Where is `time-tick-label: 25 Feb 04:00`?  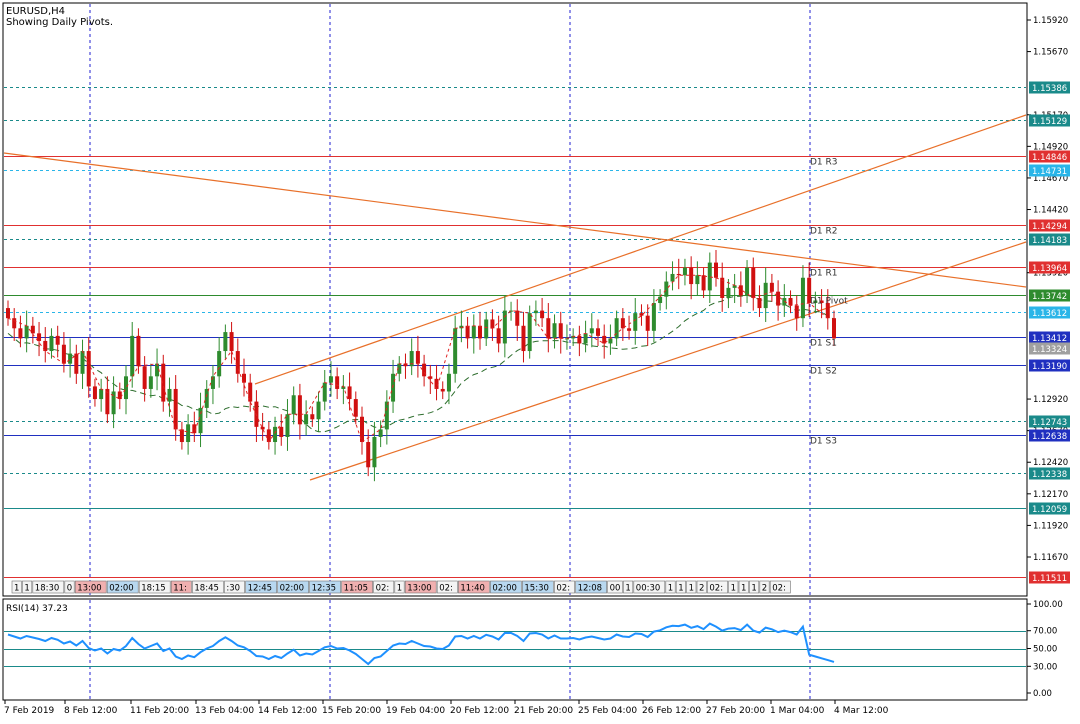 time-tick-label: 25 Feb 04:00 is located at coordinates (607, 711).